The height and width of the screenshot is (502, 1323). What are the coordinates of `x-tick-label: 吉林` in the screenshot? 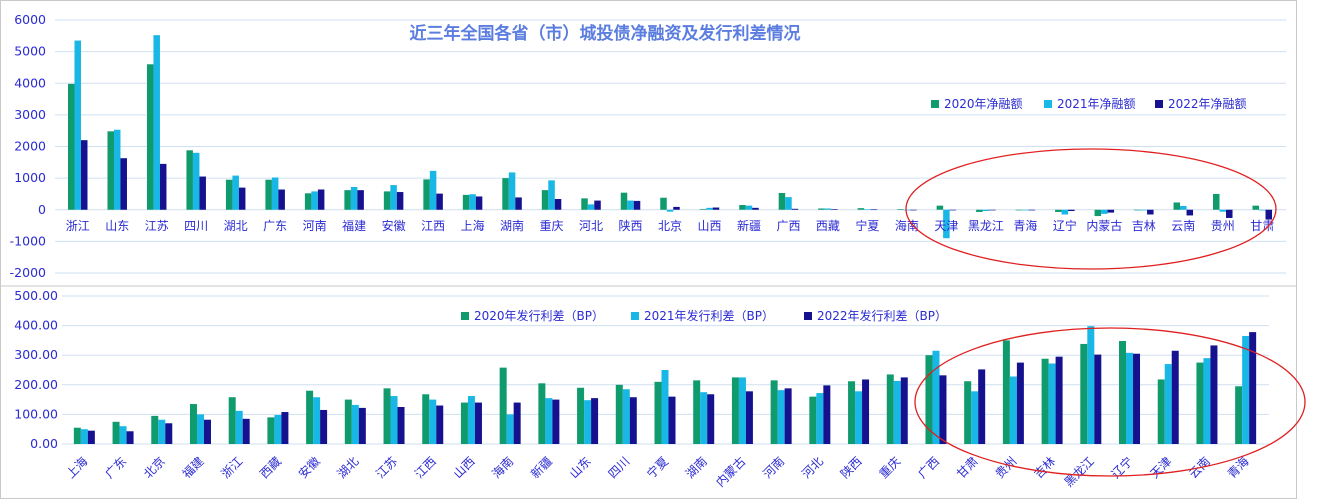 It's located at (1144, 226).